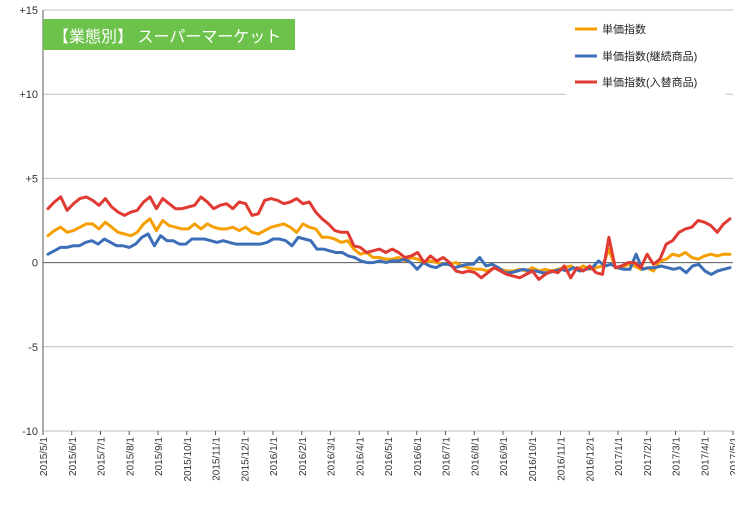 Image resolution: width=735 pixels, height=510 pixels. What do you see at coordinates (562, 459) in the screenshot?
I see `x-tick-label: 2016/11/1` at bounding box center [562, 459].